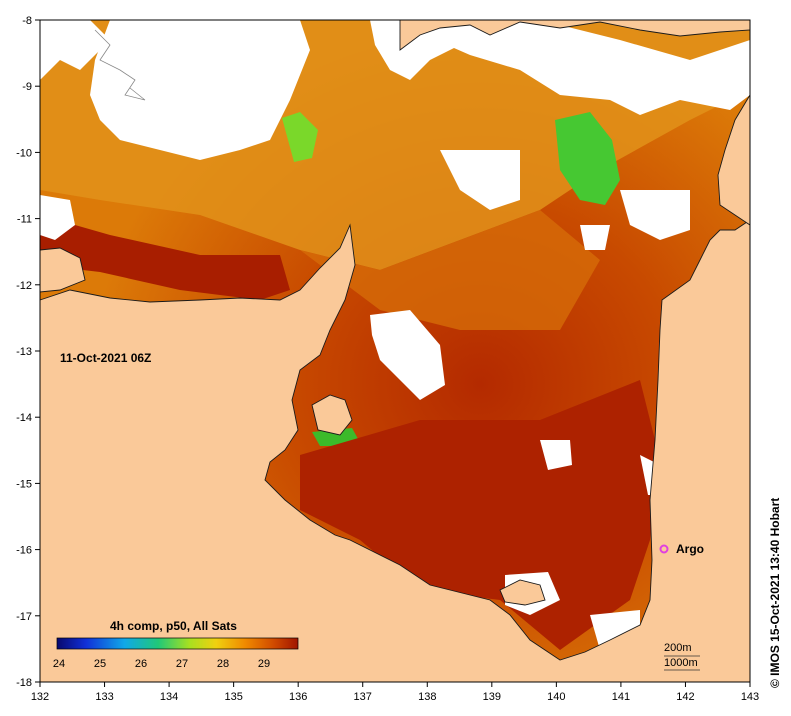  What do you see at coordinates (27, 87) in the screenshot?
I see `lat-tick-label: -9` at bounding box center [27, 87].